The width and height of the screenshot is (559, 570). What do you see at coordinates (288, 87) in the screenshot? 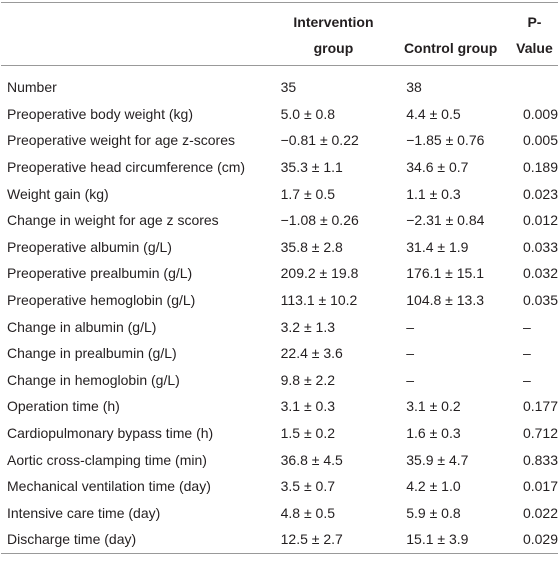
I see `cell: 35` at bounding box center [288, 87].